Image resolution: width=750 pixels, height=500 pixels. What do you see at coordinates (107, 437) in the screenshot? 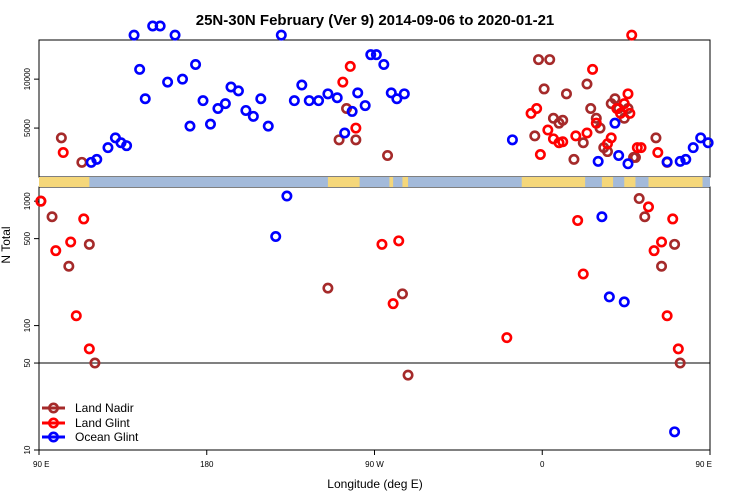
I see `legend-label-ocean-glint: Ocean Glint` at bounding box center [107, 437].